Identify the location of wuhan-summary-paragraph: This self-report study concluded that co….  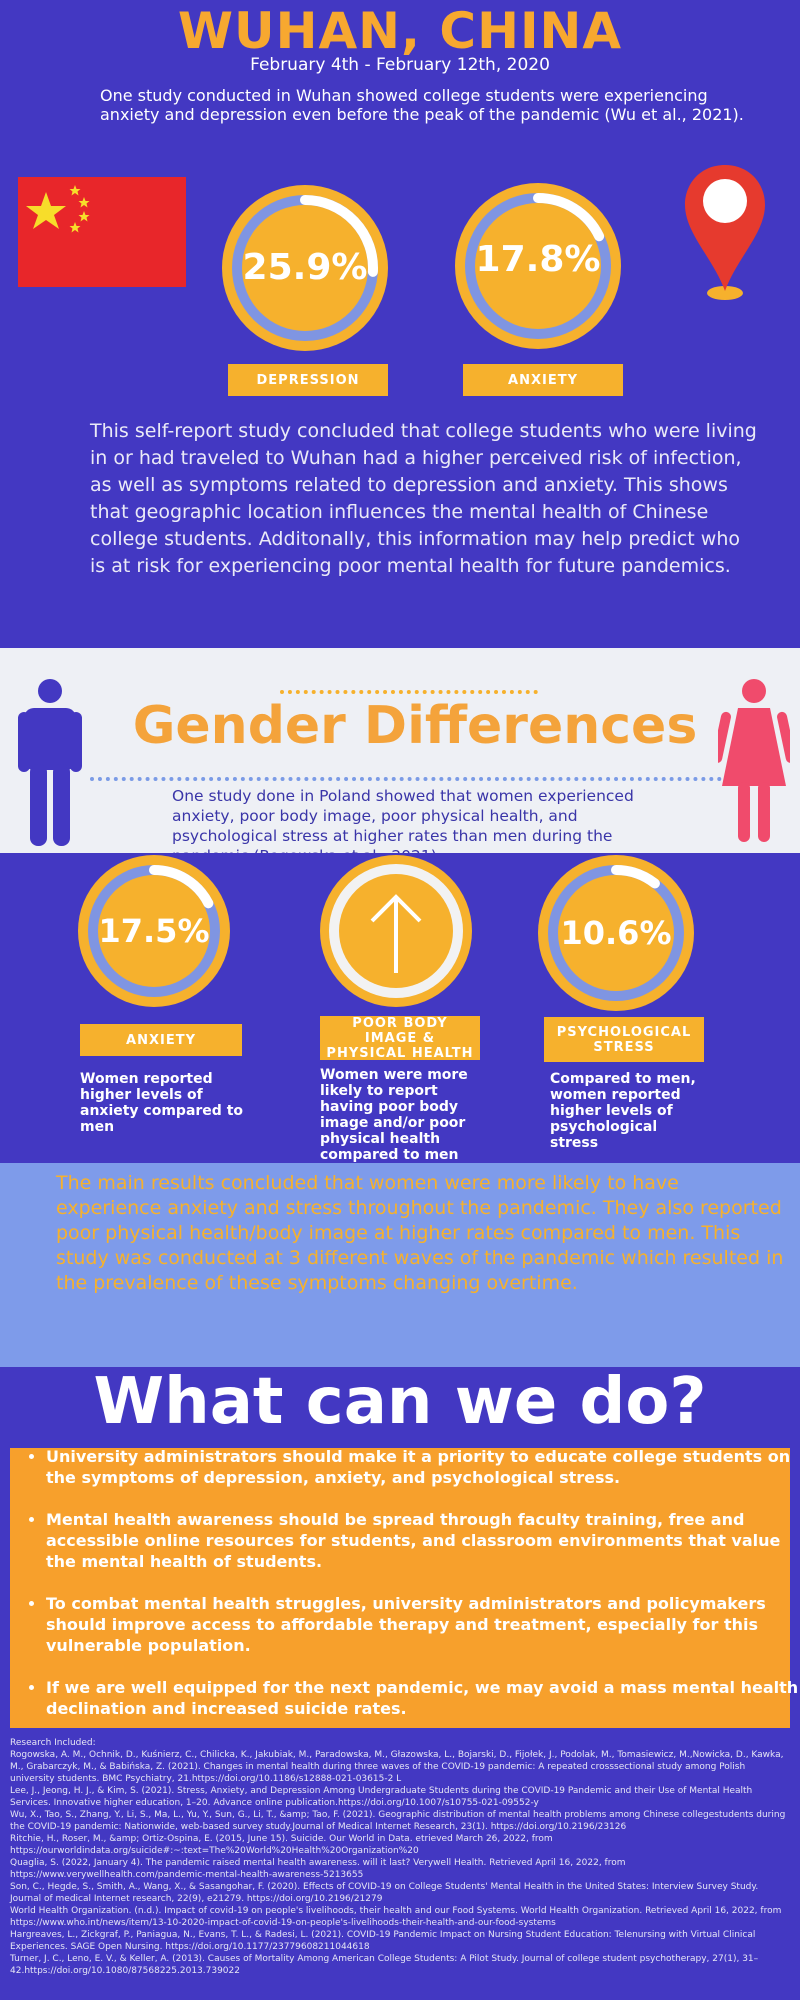
(423, 498).